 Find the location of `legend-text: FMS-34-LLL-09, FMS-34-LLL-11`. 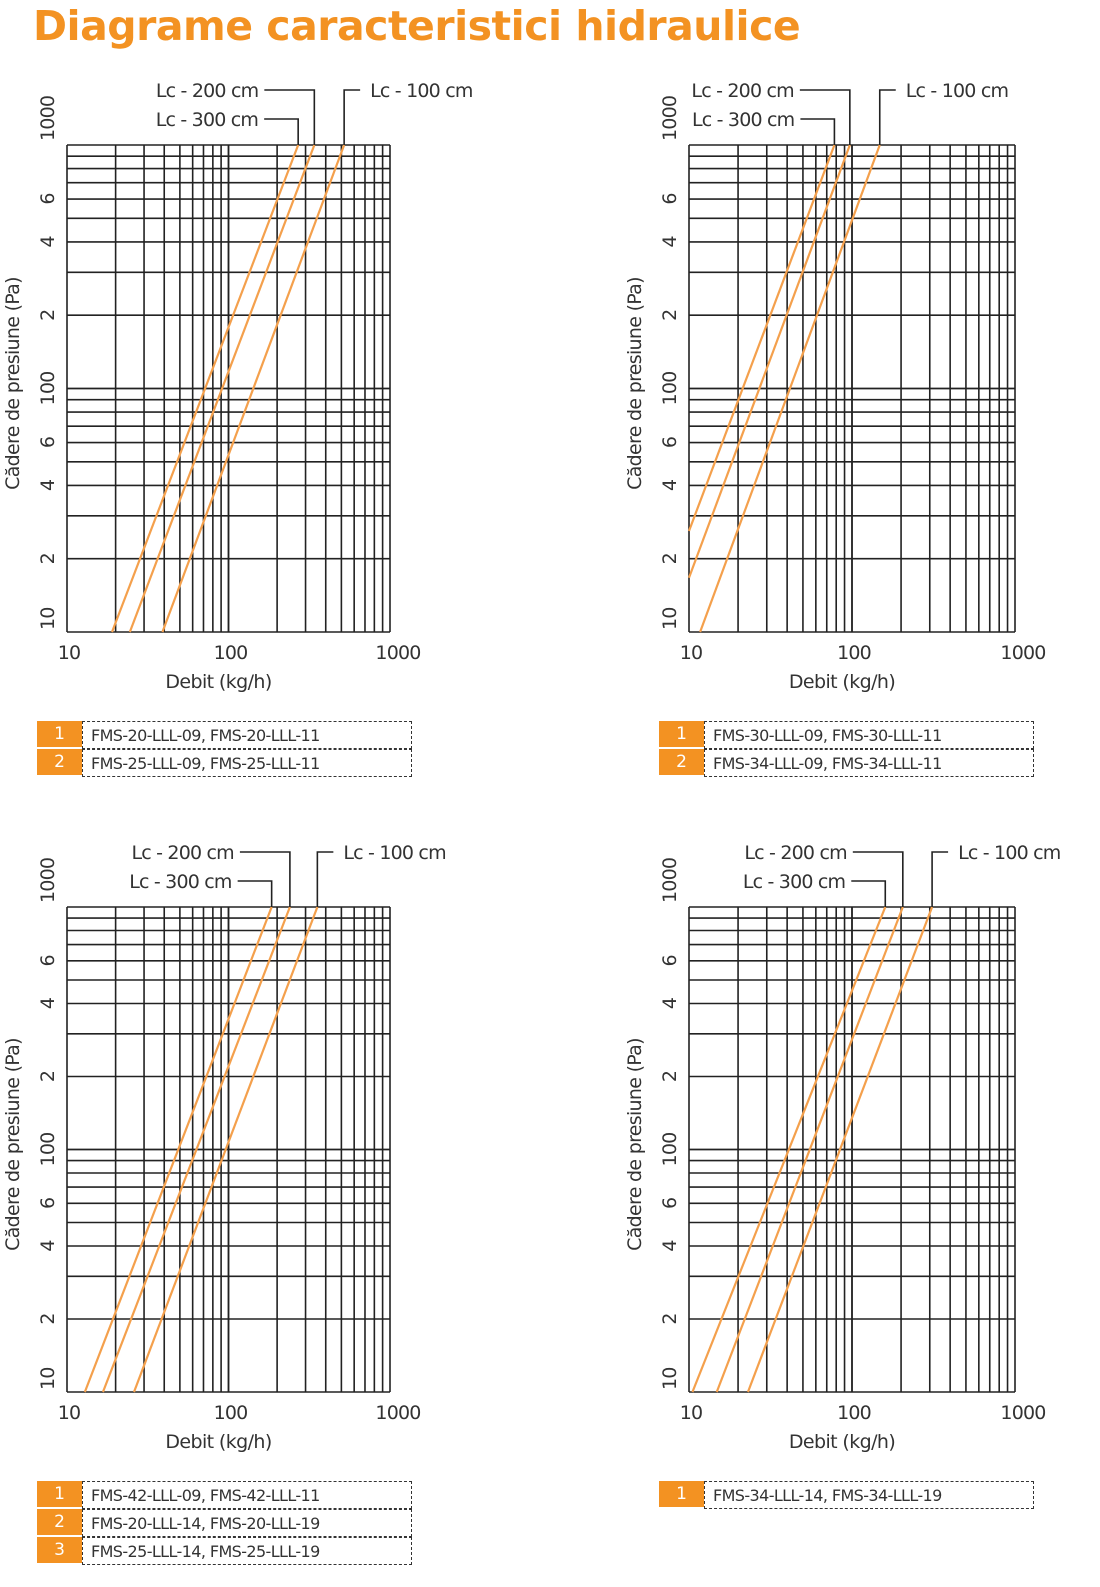

legend-text: FMS-34-LLL-09, FMS-34-LLL-11 is located at coordinates (869, 763).